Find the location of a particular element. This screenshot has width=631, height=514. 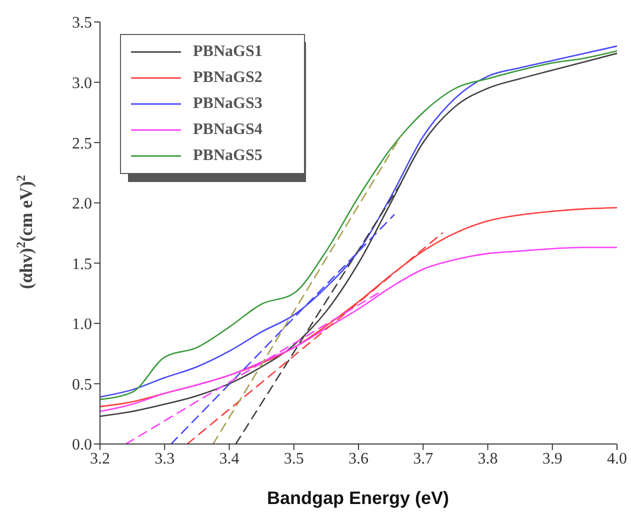

legend-label: PBNaGS2 is located at coordinates (227, 78).